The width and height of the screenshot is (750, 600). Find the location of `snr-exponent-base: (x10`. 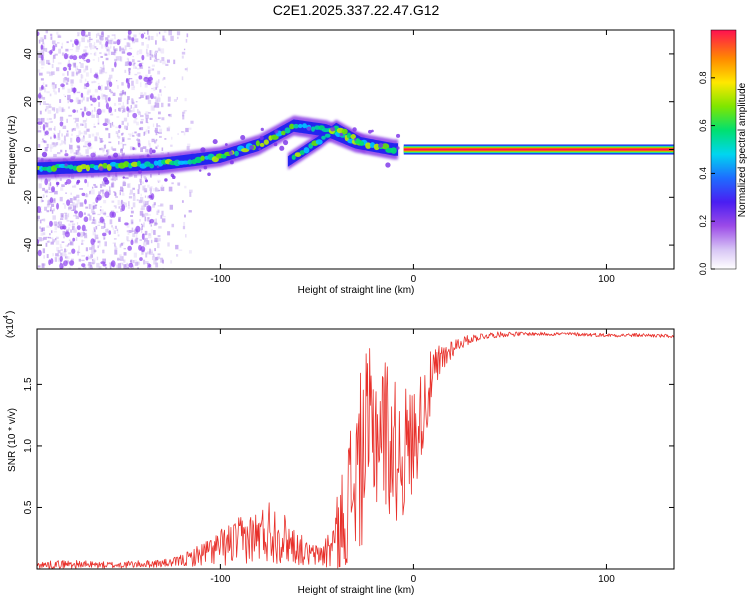

snr-exponent-base: (x10 is located at coordinates (10, 328).